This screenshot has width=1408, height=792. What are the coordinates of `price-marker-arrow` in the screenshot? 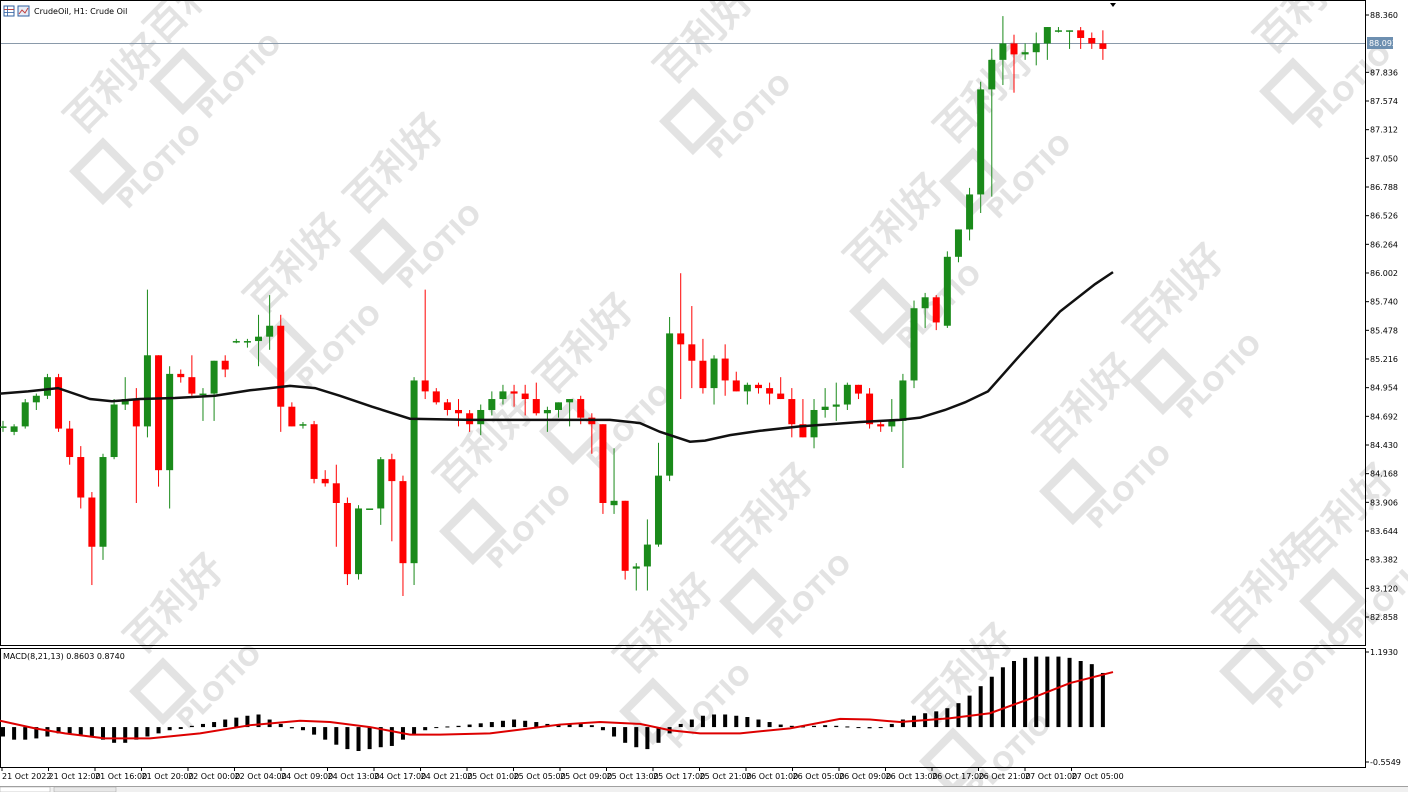 It's located at (1113, 5).